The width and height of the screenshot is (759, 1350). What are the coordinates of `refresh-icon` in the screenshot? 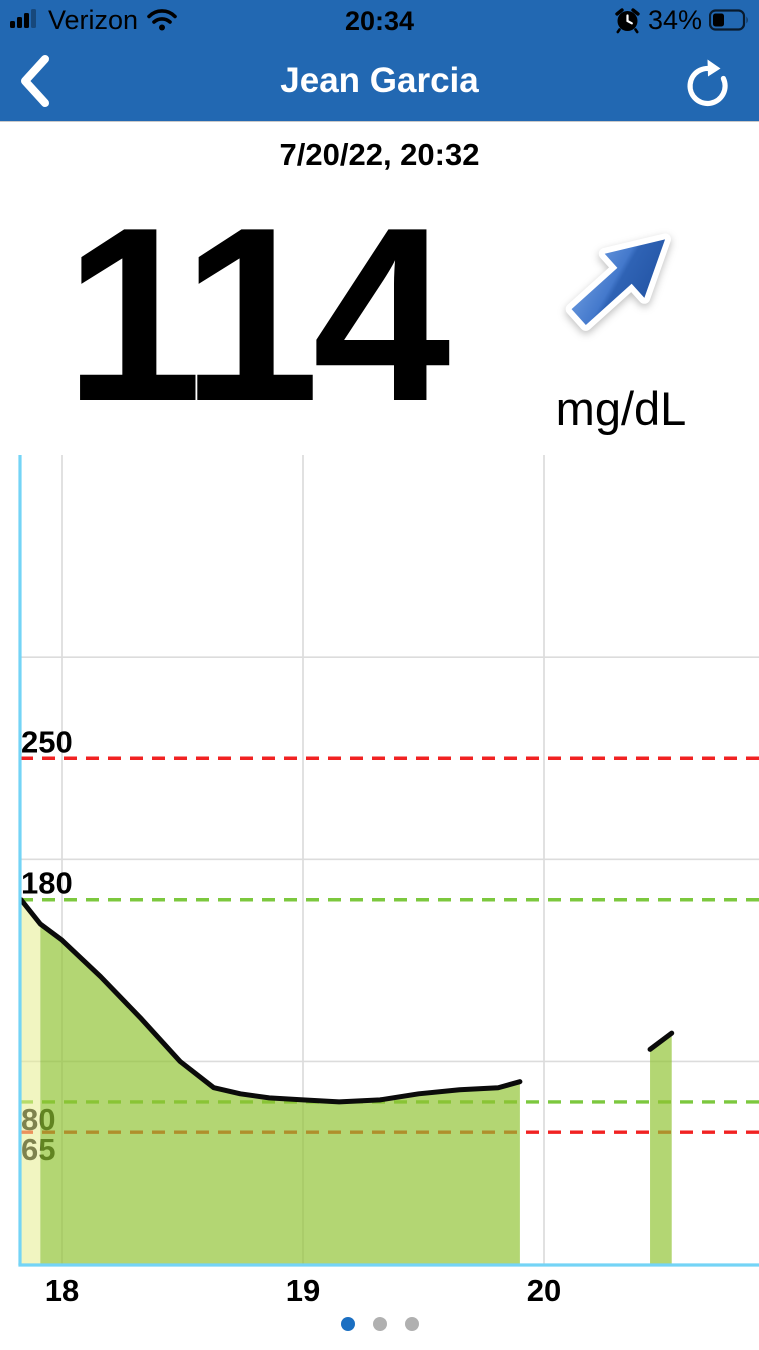 It's located at (707, 83).